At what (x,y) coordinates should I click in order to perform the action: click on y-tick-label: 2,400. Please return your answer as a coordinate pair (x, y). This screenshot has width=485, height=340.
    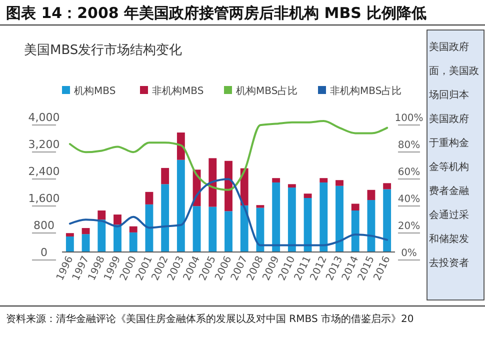
    Looking at the image, I should click on (44, 171).